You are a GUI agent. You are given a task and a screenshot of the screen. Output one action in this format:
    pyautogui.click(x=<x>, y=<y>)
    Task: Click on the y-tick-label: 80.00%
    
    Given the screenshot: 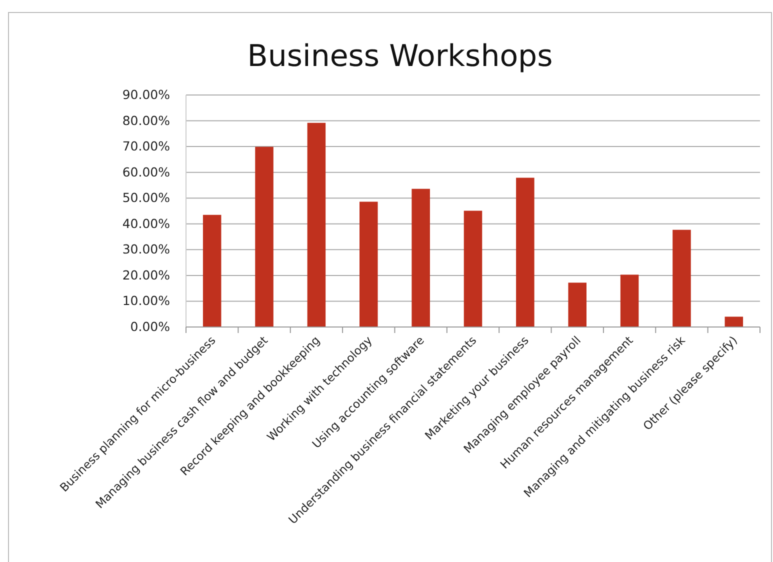 What is the action you would take?
    pyautogui.click(x=146, y=120)
    